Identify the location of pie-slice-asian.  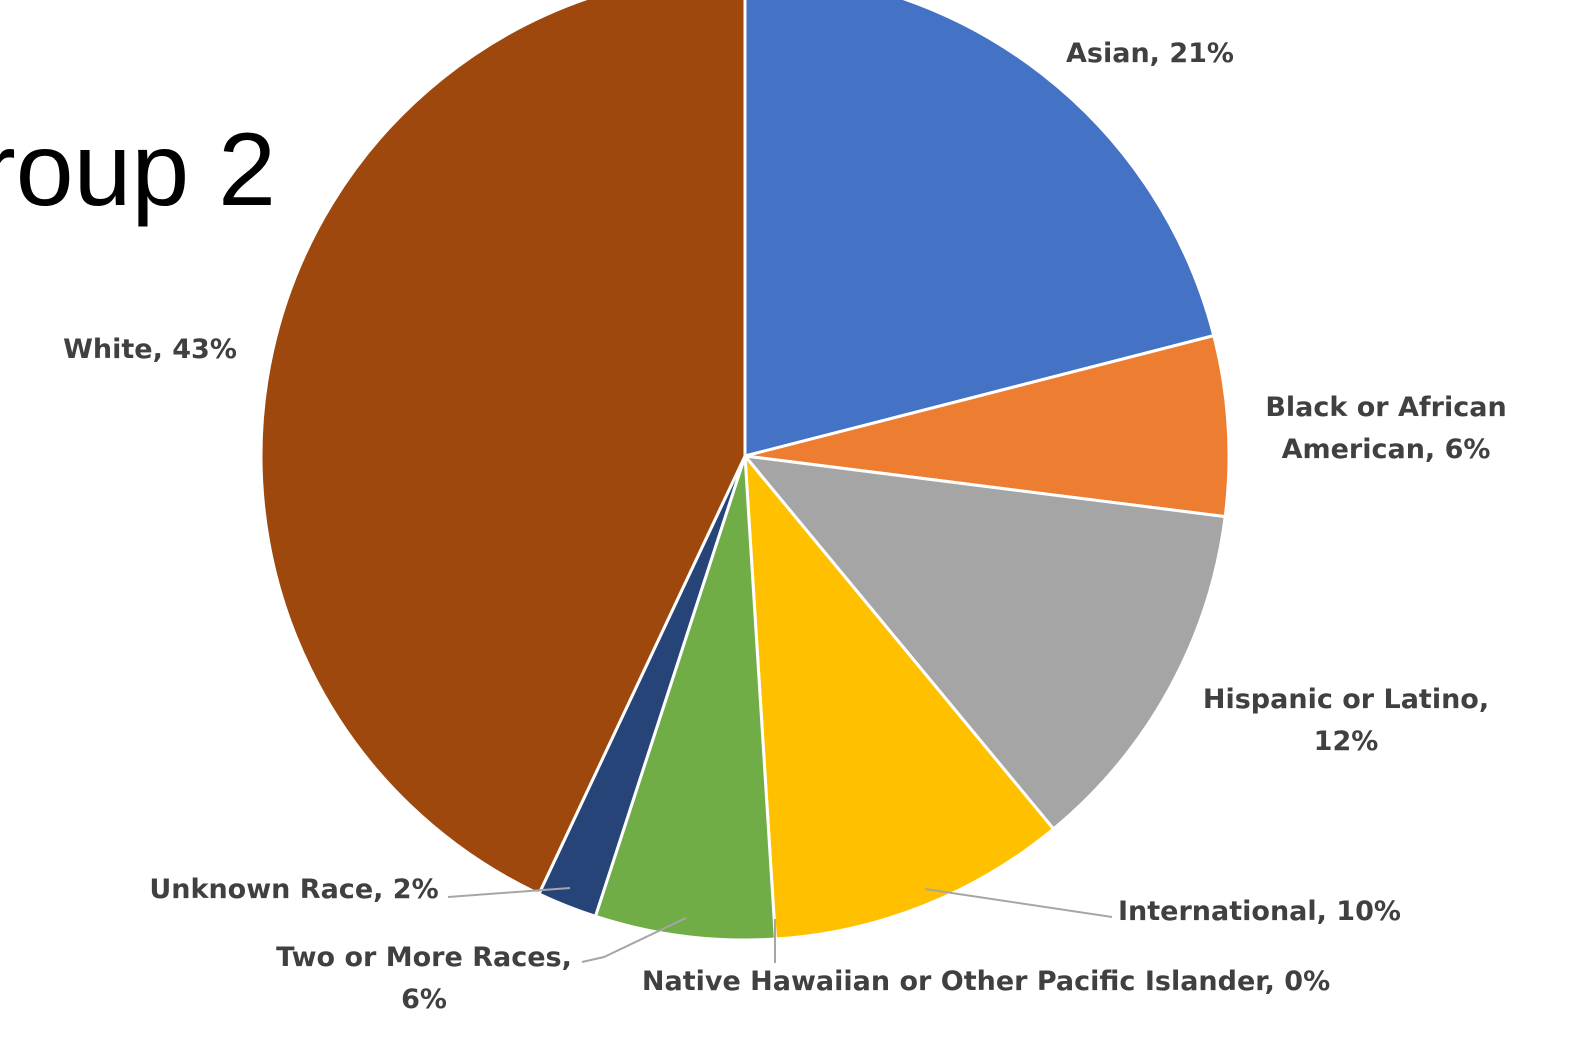
(979, 229).